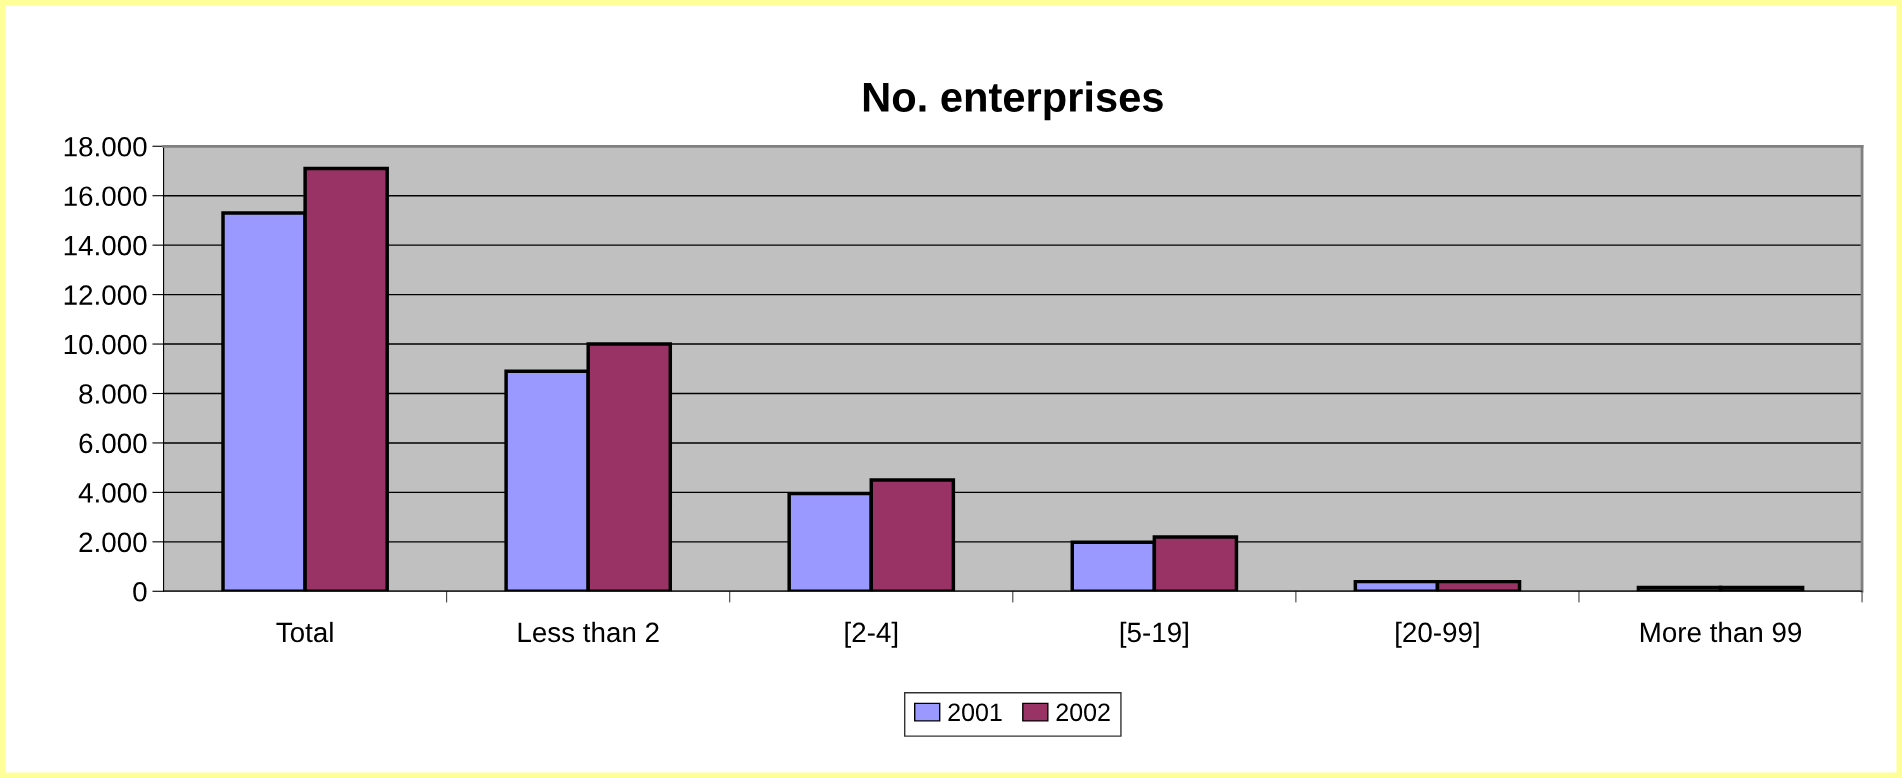 The width and height of the screenshot is (1902, 778). What do you see at coordinates (105, 196) in the screenshot?
I see `y-tick-label: 16.000` at bounding box center [105, 196].